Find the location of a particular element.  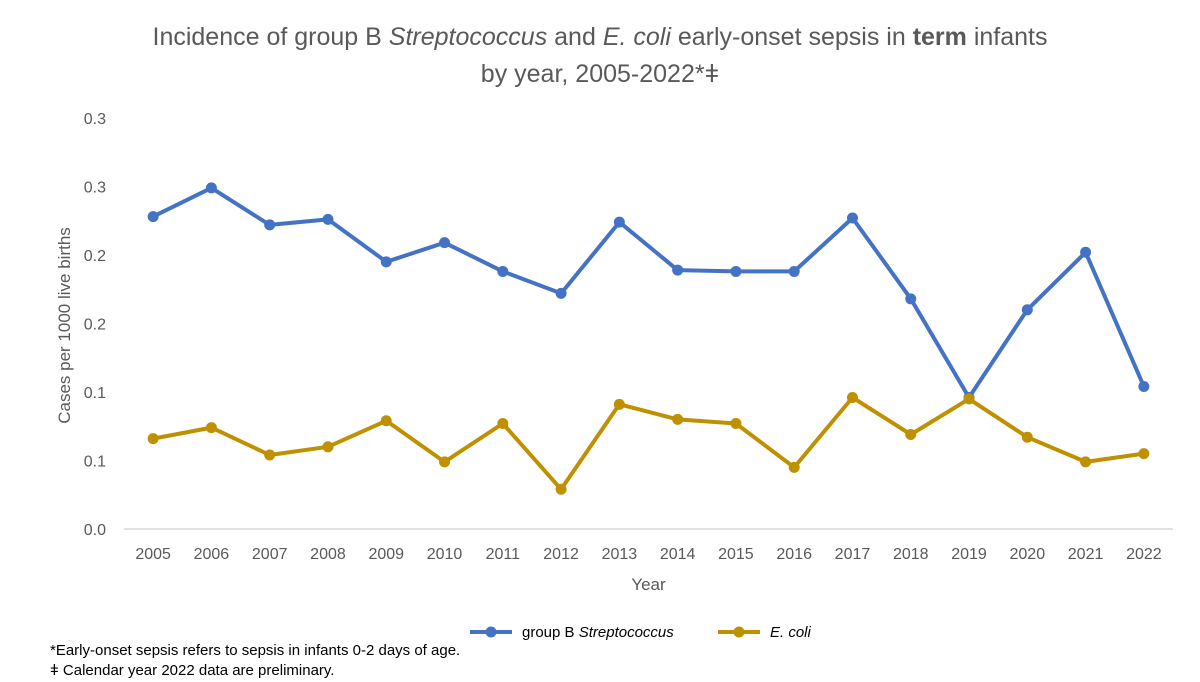

y-axis-ticks: 0.0 0.1 0.1 0.2 0.2 0.3 0.3 is located at coordinates (95, 325).